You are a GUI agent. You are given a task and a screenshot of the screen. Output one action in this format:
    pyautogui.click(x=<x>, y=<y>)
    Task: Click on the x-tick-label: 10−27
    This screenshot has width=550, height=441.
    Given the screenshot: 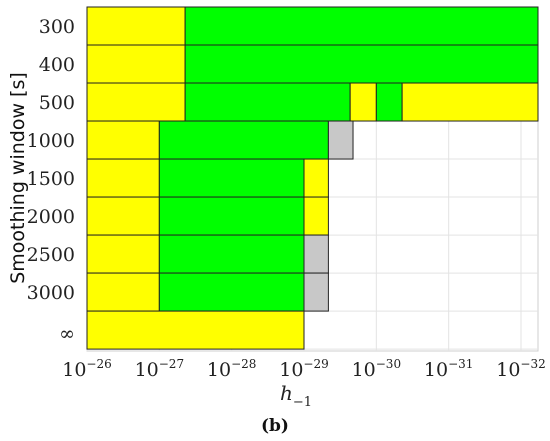 What is the action you would take?
    pyautogui.click(x=160, y=369)
    